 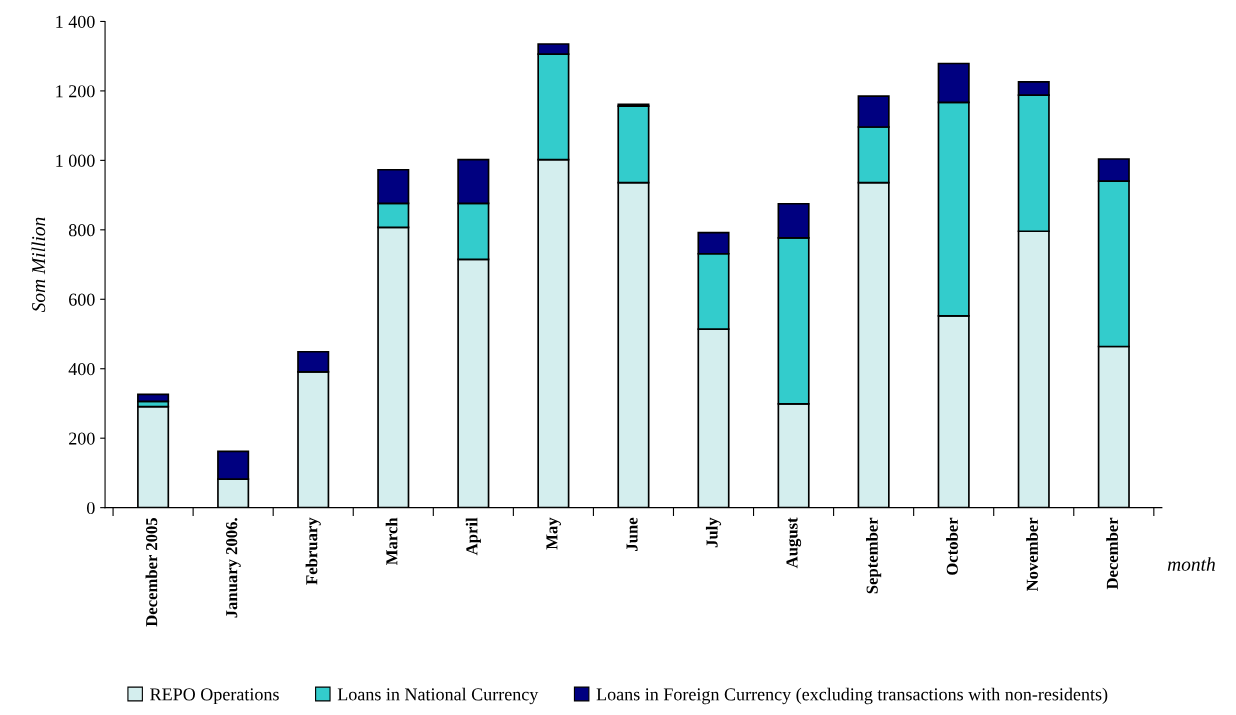 I want to click on x-tick-label: May, so click(x=553, y=533).